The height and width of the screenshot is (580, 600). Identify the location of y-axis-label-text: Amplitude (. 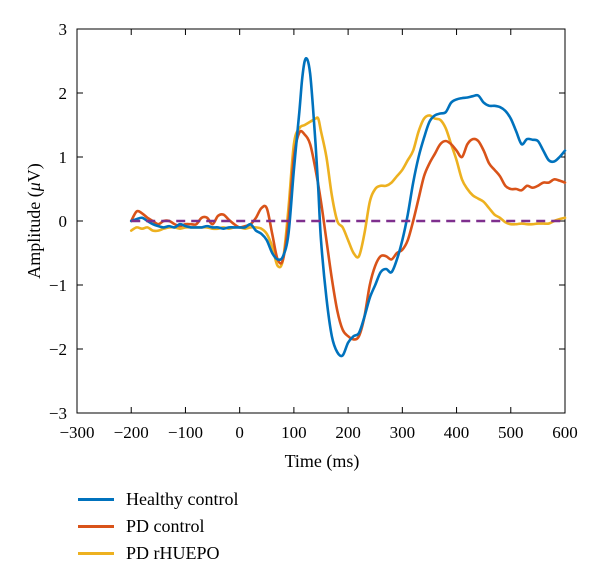
(34, 235).